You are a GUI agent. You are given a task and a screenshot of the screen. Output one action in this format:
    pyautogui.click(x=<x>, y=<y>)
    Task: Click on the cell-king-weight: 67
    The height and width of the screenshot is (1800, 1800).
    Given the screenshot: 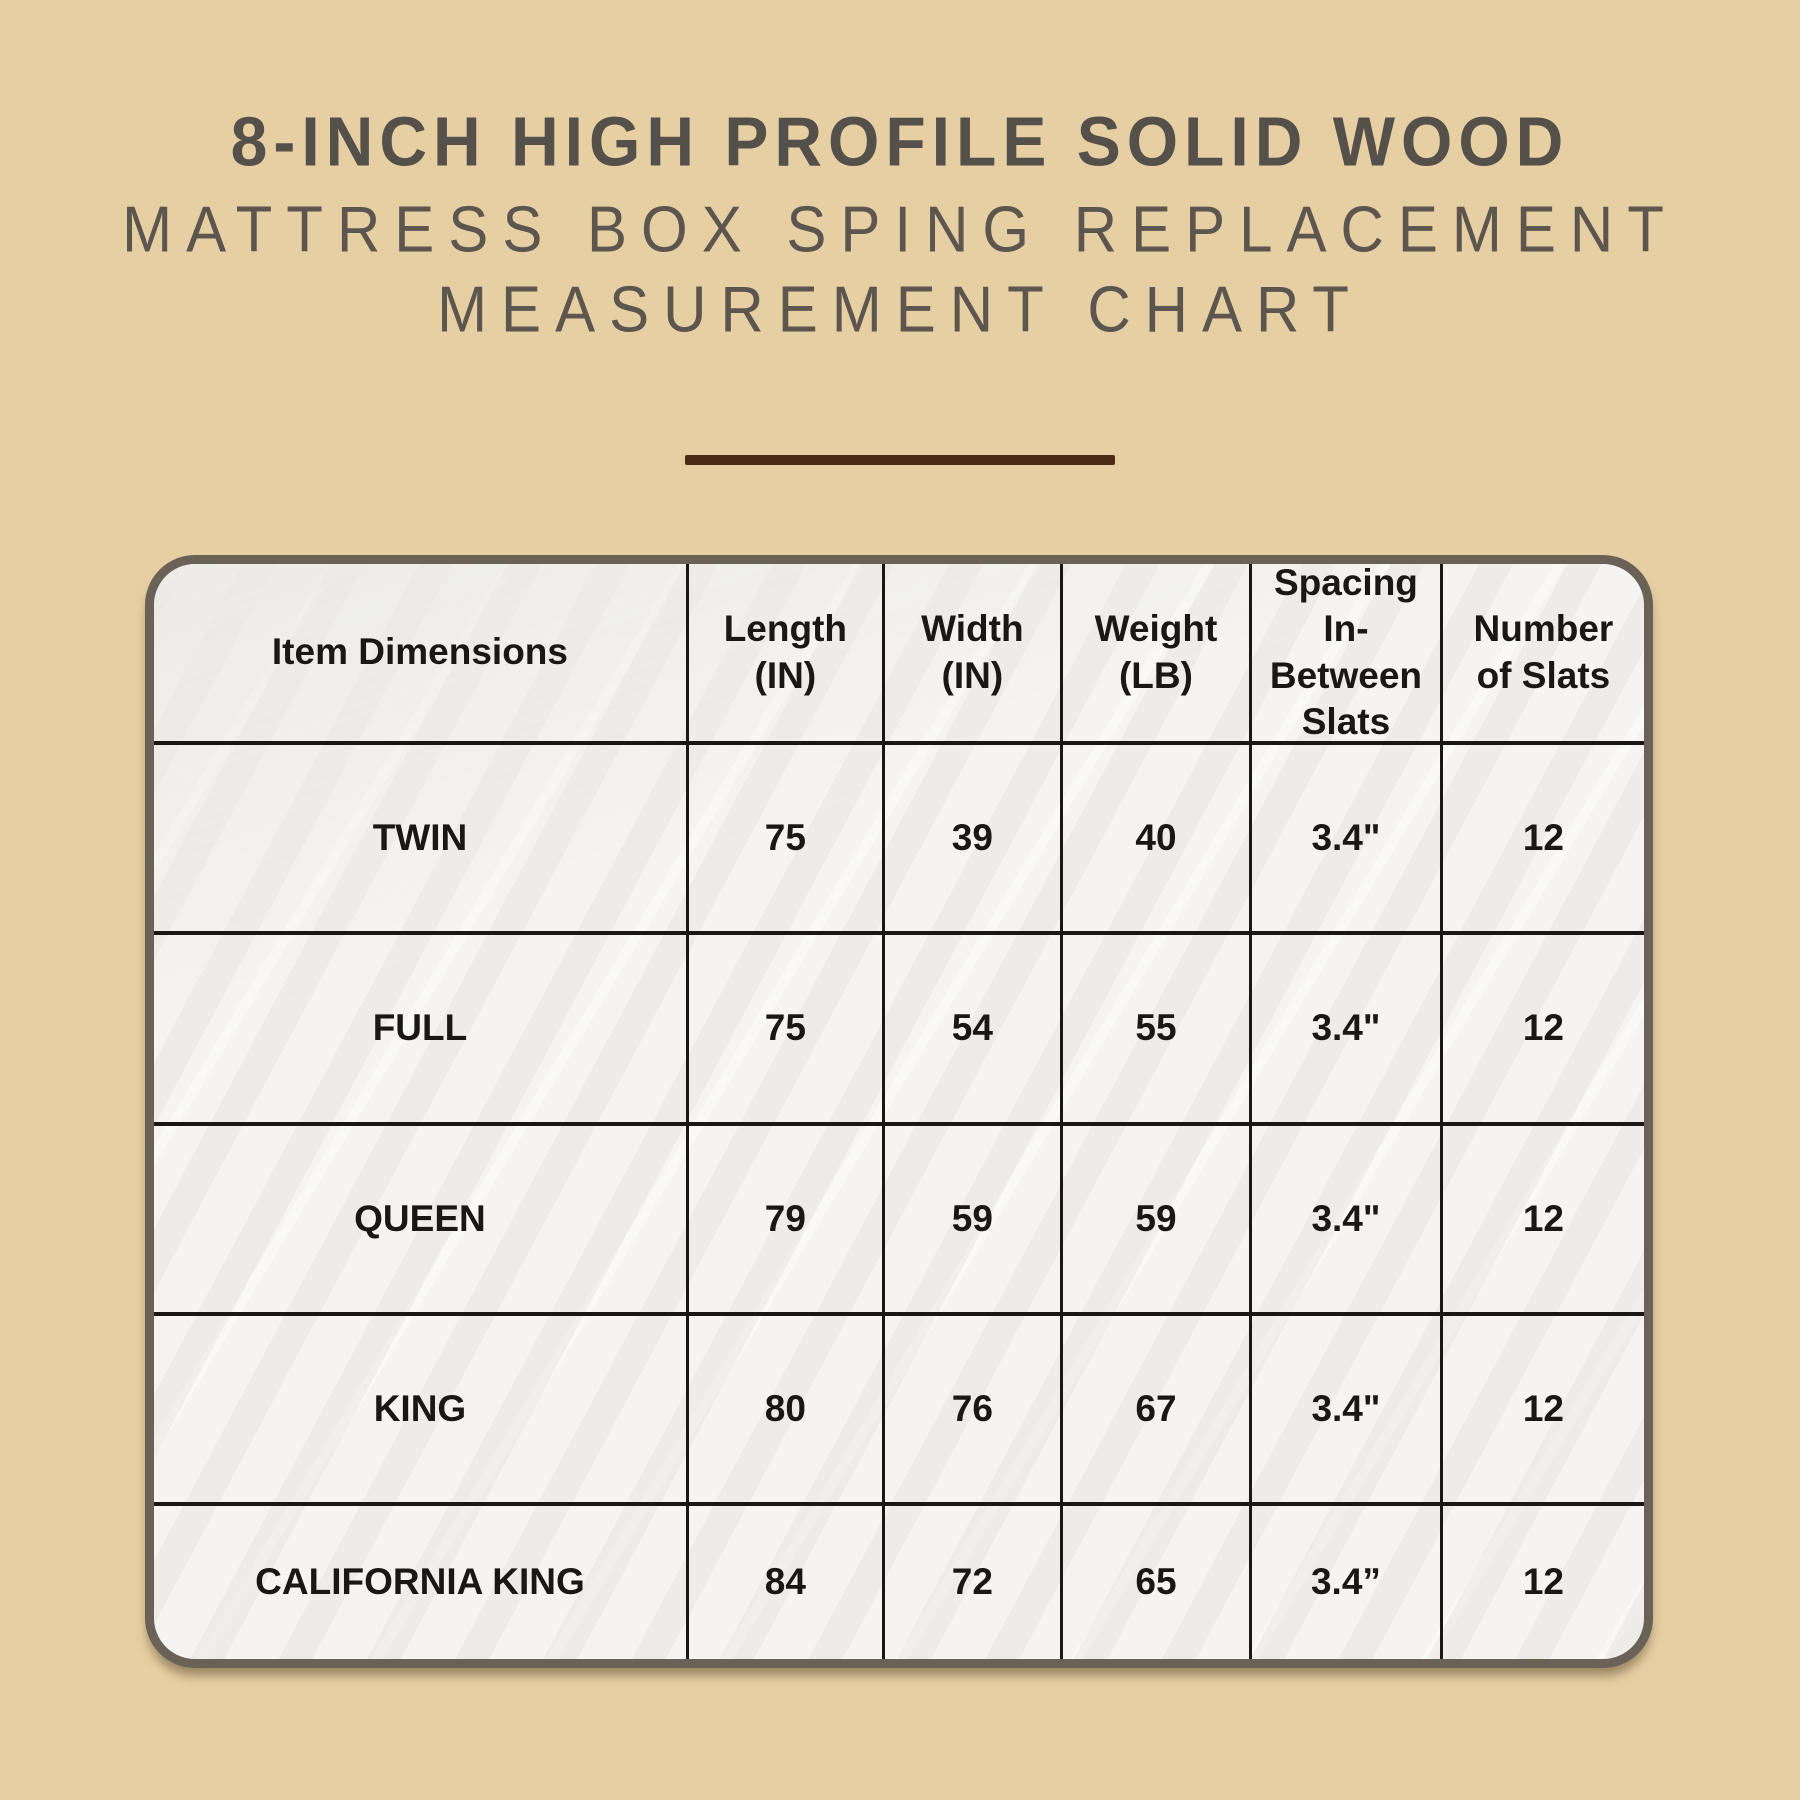 What is the action you would take?
    pyautogui.click(x=1157, y=1411)
    